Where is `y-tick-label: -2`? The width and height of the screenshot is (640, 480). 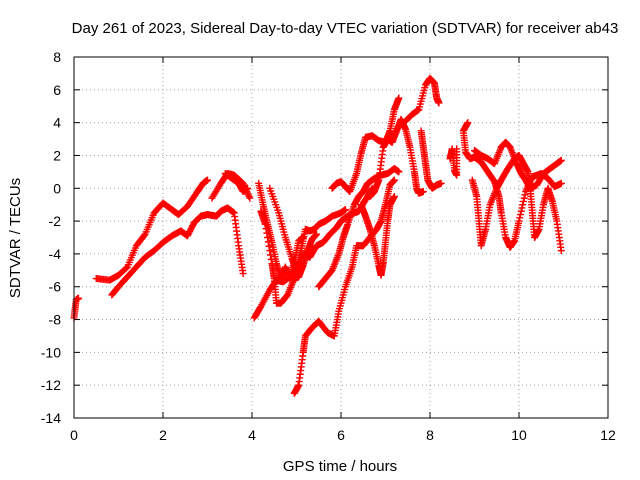 y-tick-label: -2 is located at coordinates (55, 221).